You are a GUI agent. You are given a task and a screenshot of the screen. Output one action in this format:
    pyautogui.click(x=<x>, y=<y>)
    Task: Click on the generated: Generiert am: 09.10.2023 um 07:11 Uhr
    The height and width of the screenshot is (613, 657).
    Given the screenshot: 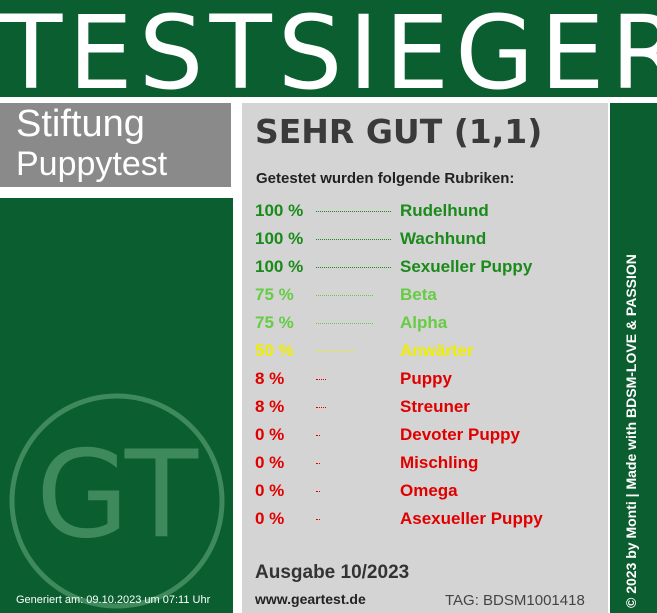 What is the action you would take?
    pyautogui.click(x=113, y=600)
    